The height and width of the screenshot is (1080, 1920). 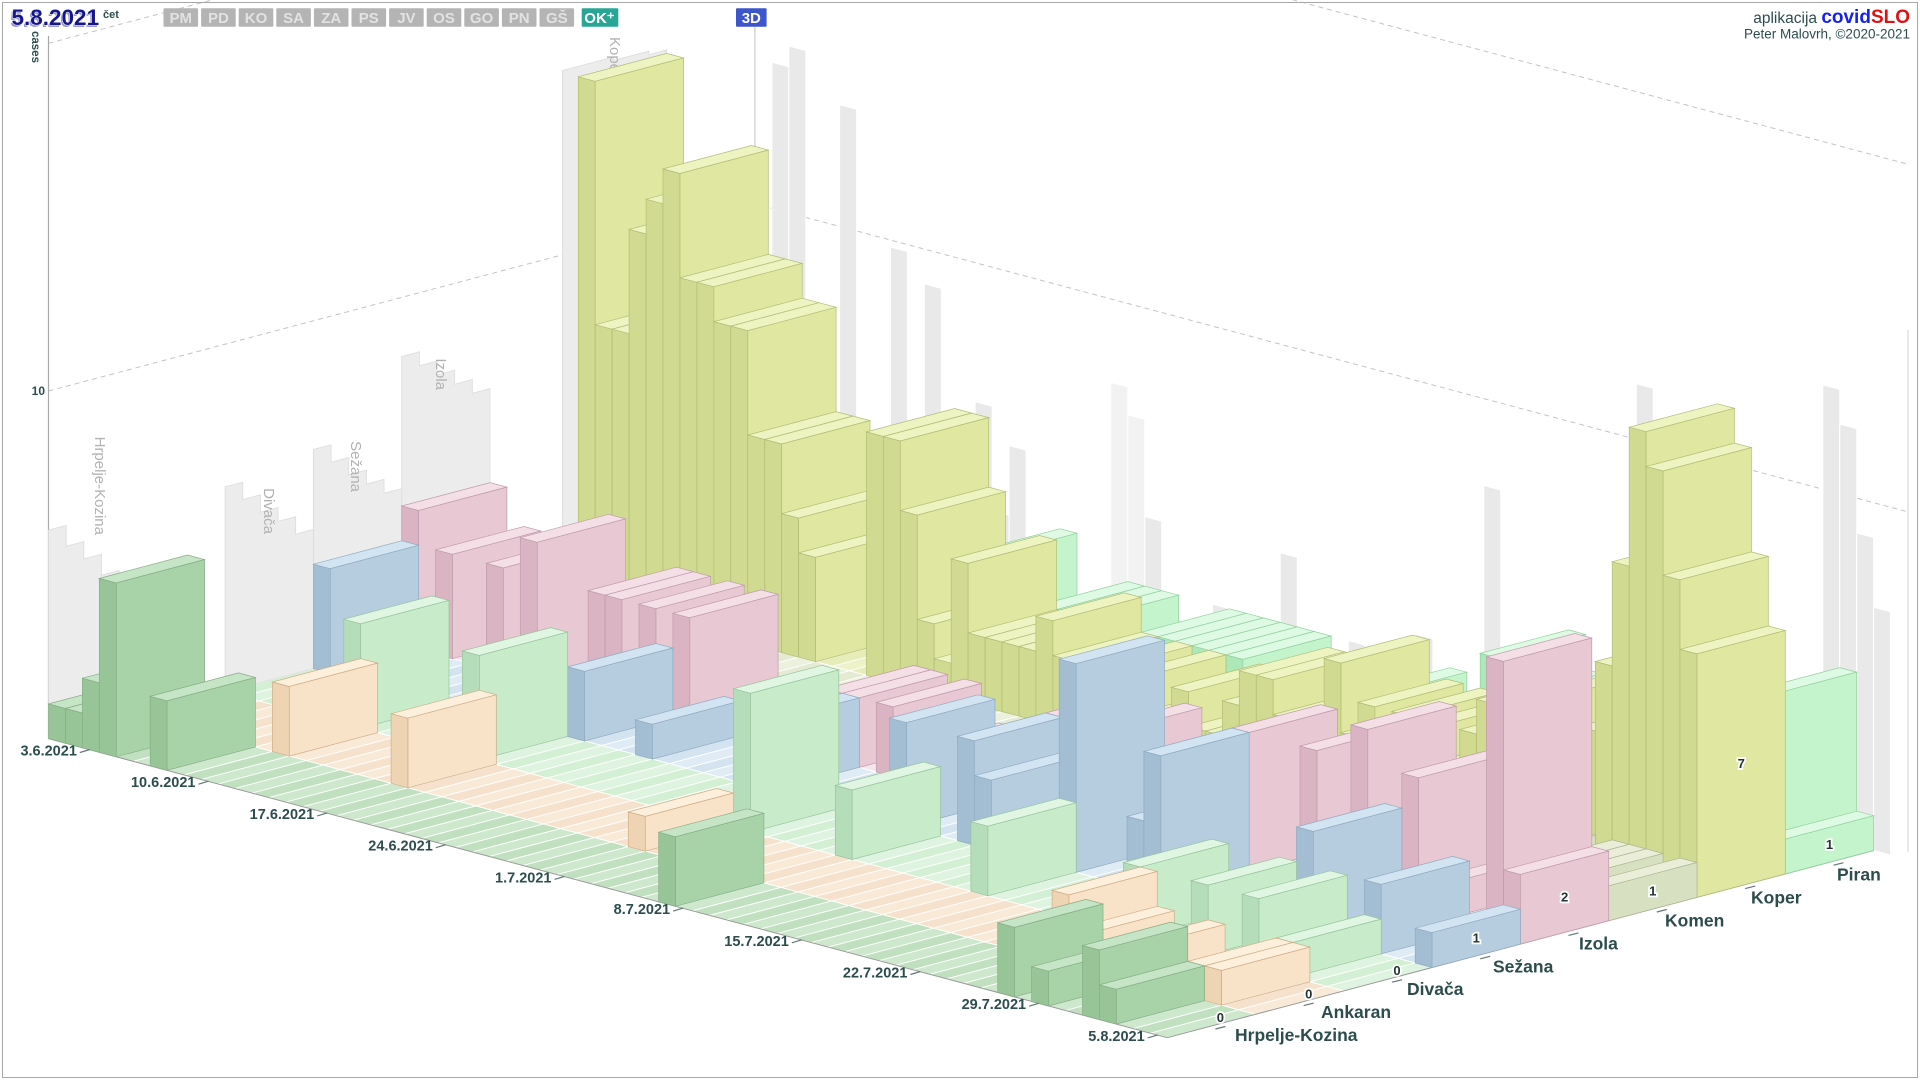 What do you see at coordinates (1564, 897) in the screenshot?
I see `svg-text: 2` at bounding box center [1564, 897].